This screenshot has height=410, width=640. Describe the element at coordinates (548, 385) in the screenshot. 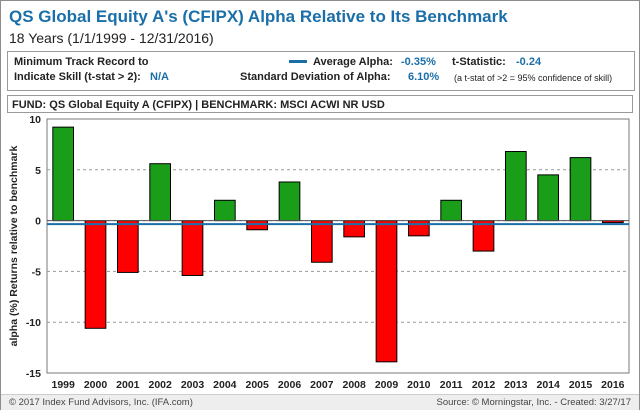

I see `x-tick-label: 2014` at that location.